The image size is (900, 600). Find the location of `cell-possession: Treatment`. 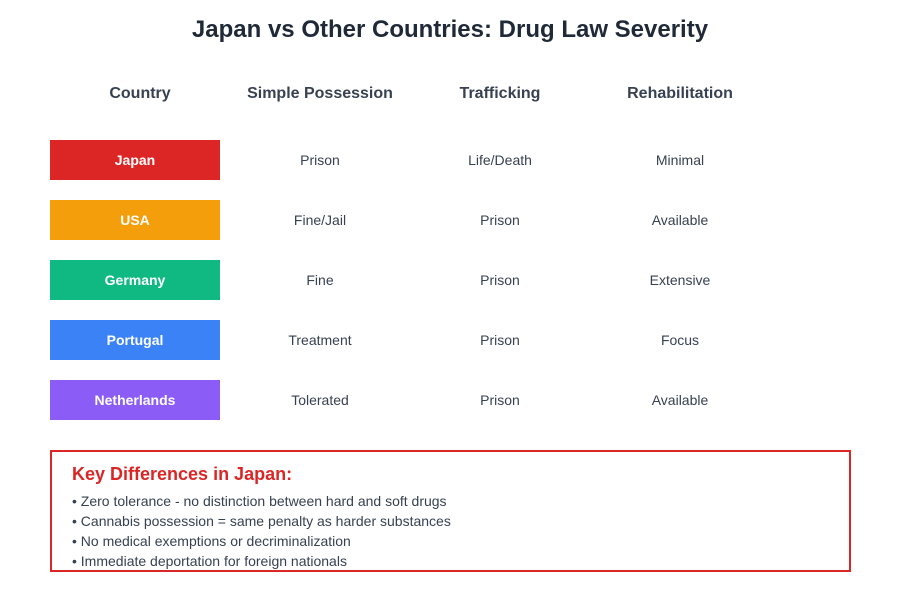

cell-possession: Treatment is located at coordinates (320, 340).